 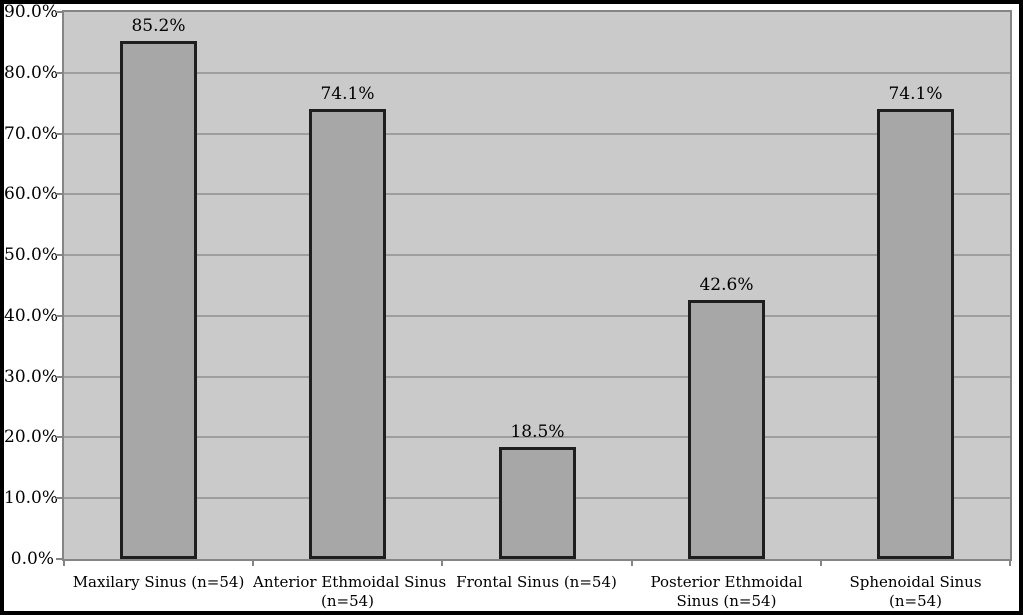 I want to click on x-axis-category-label-line: Anterior Ethmoidal Sinus, so click(x=350, y=582).